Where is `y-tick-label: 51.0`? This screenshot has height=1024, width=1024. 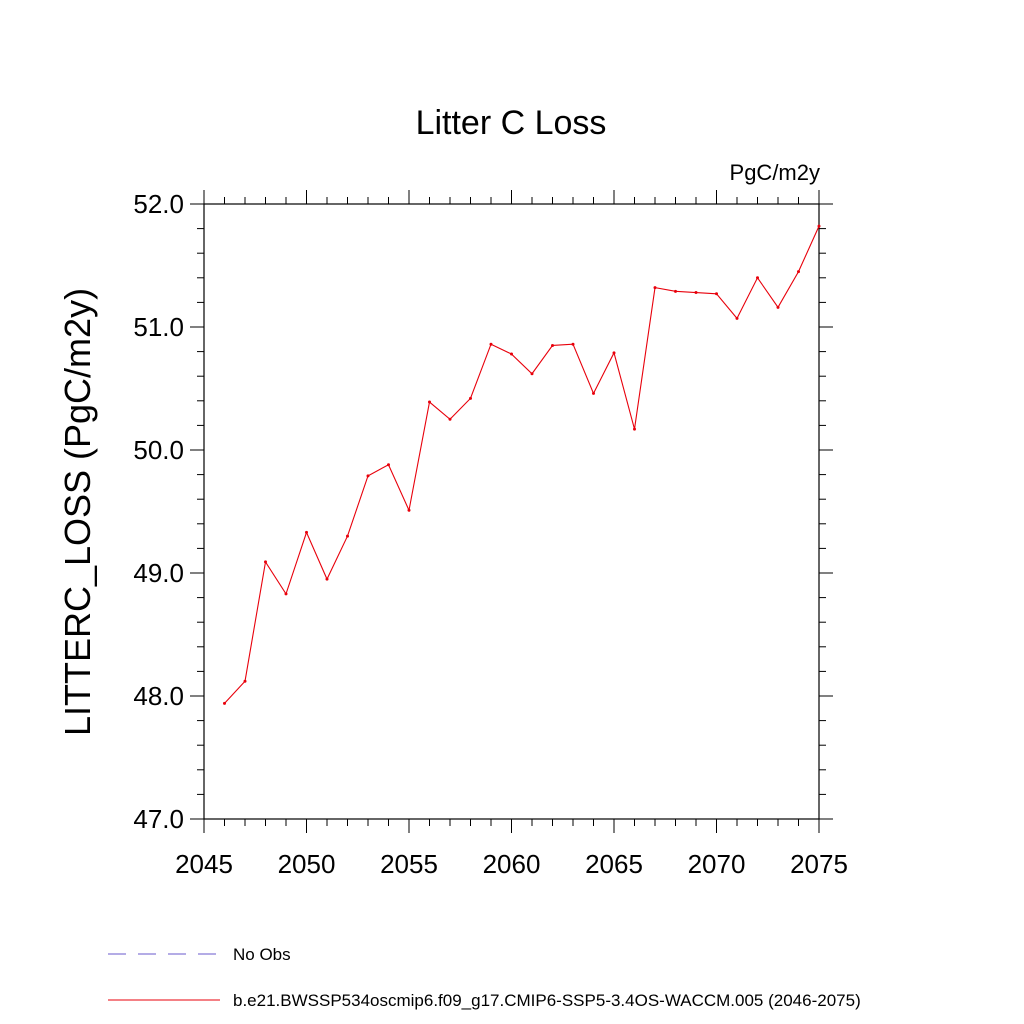 y-tick-label: 51.0 is located at coordinates (158, 327).